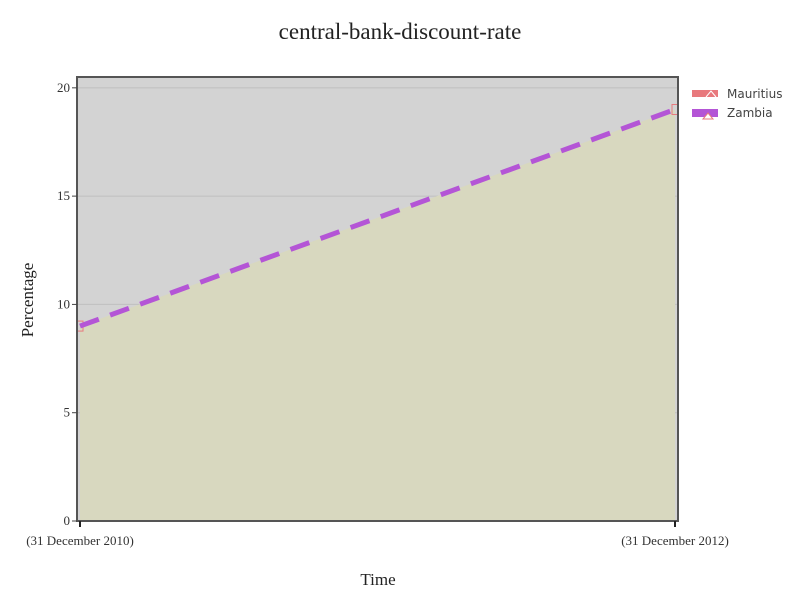 The image size is (800, 600). I want to click on y-tick-label: 20, so click(63, 87).